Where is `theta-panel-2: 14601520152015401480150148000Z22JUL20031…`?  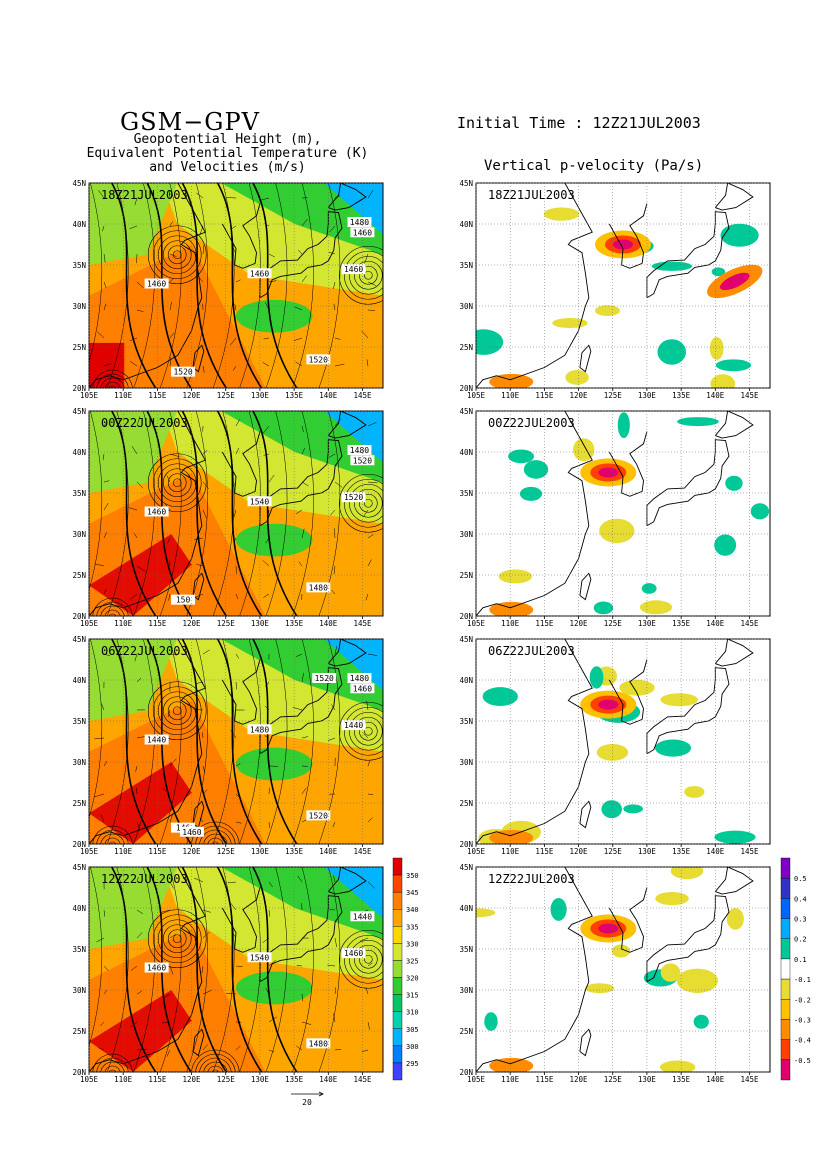
theta-panel-2: 14601520152015401480150148000Z22JUL20031… is located at coordinates (228, 517).